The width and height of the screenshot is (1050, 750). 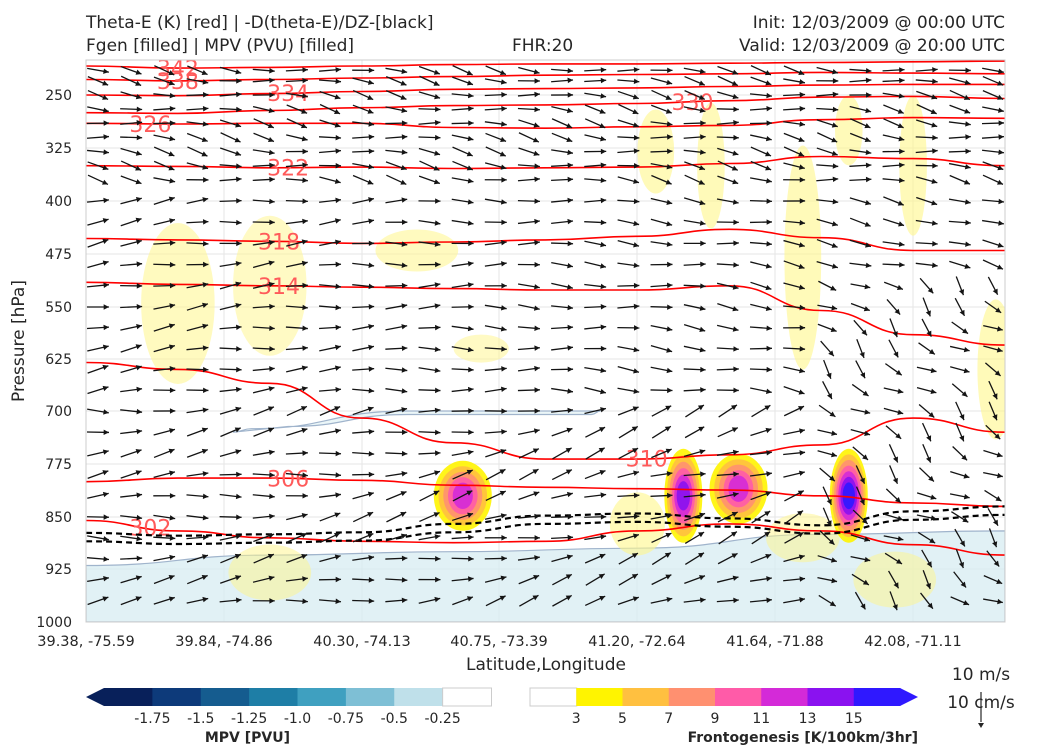 What do you see at coordinates (553, 697) in the screenshot?
I see `fgen-colorbar-segment` at bounding box center [553, 697].